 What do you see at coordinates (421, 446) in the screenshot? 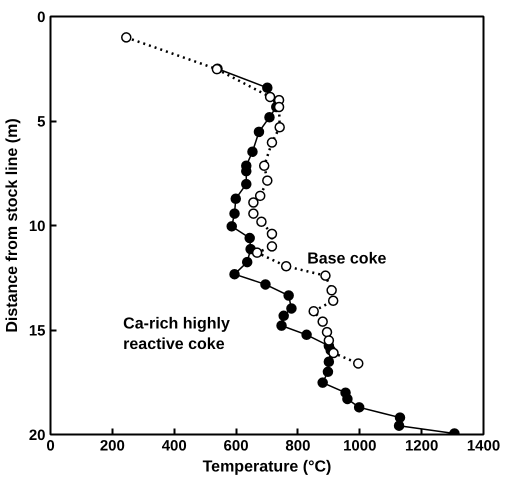
I see `x-tick-label: 1200` at bounding box center [421, 446].